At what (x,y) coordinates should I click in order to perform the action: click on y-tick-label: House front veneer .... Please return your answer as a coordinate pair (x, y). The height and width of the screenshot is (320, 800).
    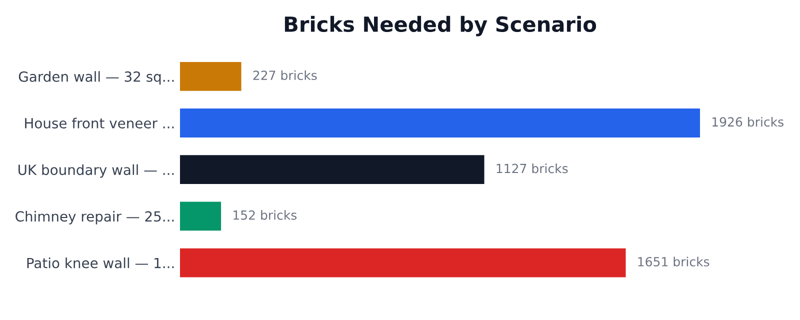
    Looking at the image, I should click on (99, 123).